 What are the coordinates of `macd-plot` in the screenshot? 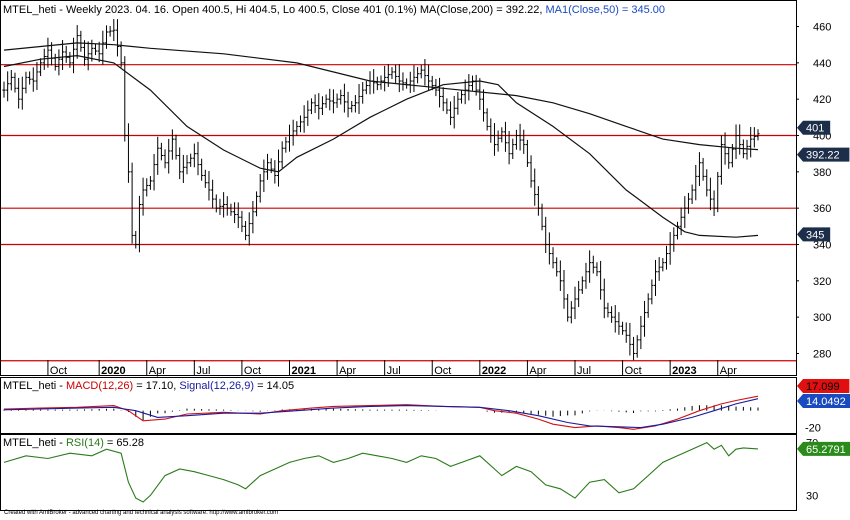 It's located at (381, 412).